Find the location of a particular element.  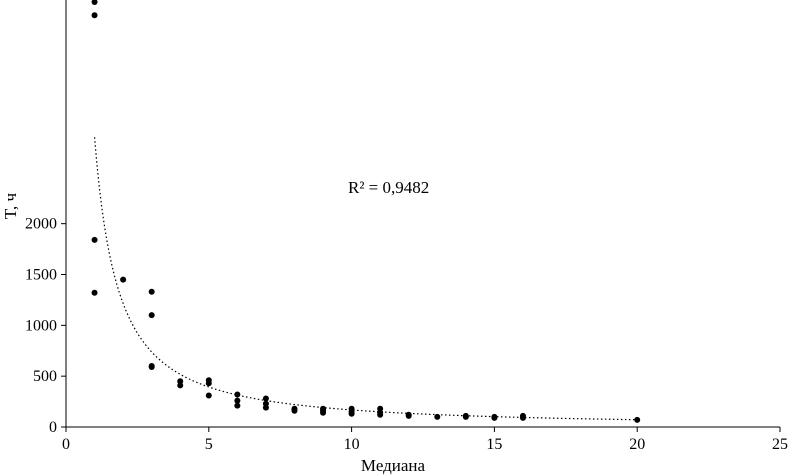

x-tick-label: 15 is located at coordinates (494, 444).